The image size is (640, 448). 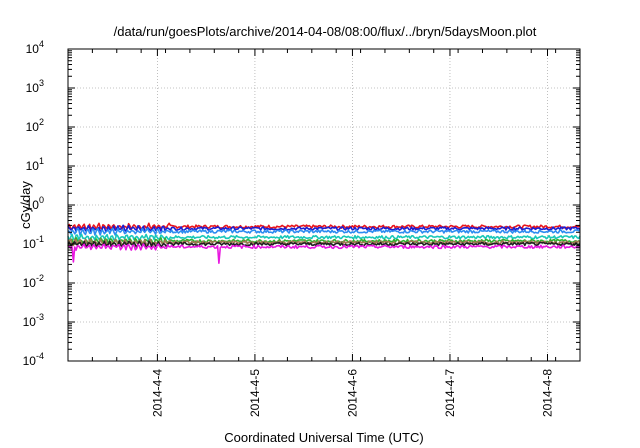 I want to click on x-tick-label: 2014-4-7, so click(x=450, y=393).